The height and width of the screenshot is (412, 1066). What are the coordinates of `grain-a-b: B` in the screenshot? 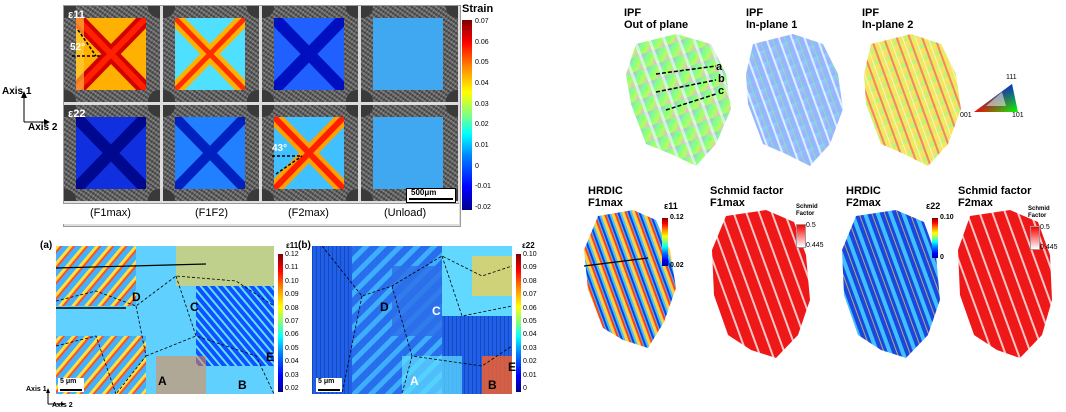 It's located at (242, 385).